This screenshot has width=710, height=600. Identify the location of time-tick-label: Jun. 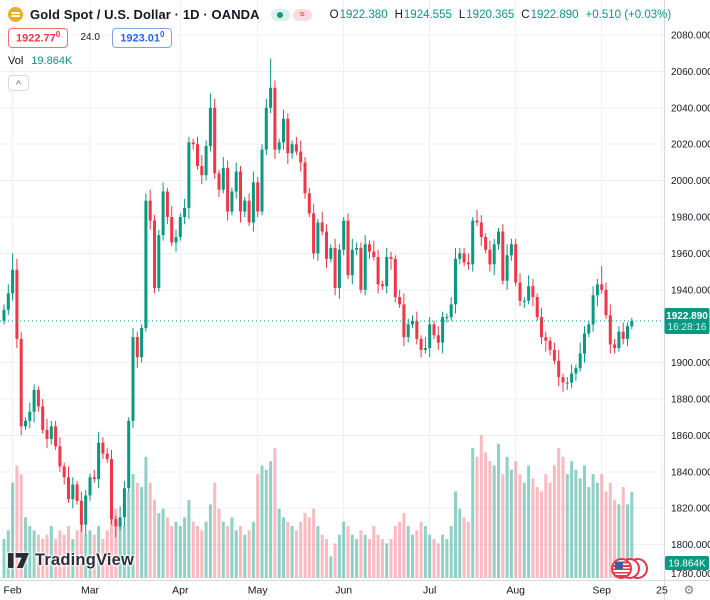
(343, 591).